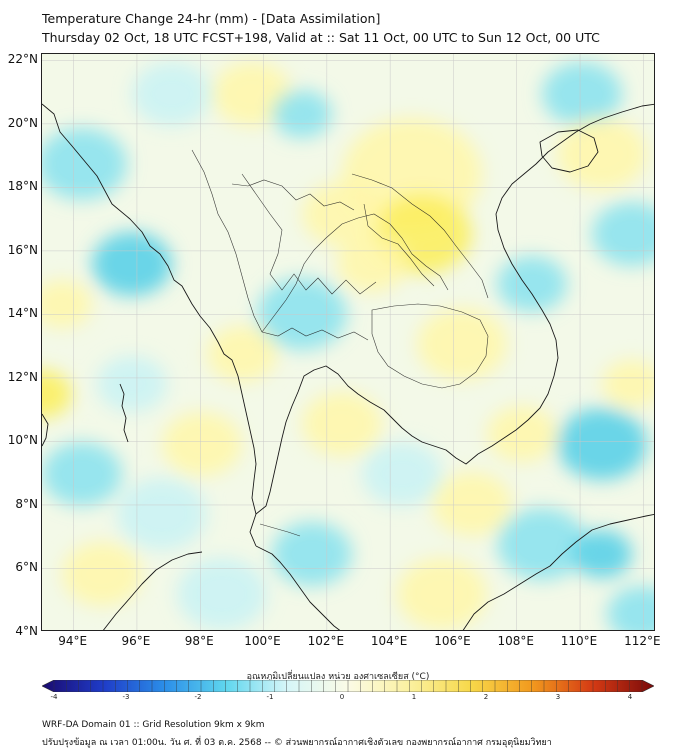 The width and height of the screenshot is (676, 756). I want to click on latitude-label: 14°N, so click(22, 313).